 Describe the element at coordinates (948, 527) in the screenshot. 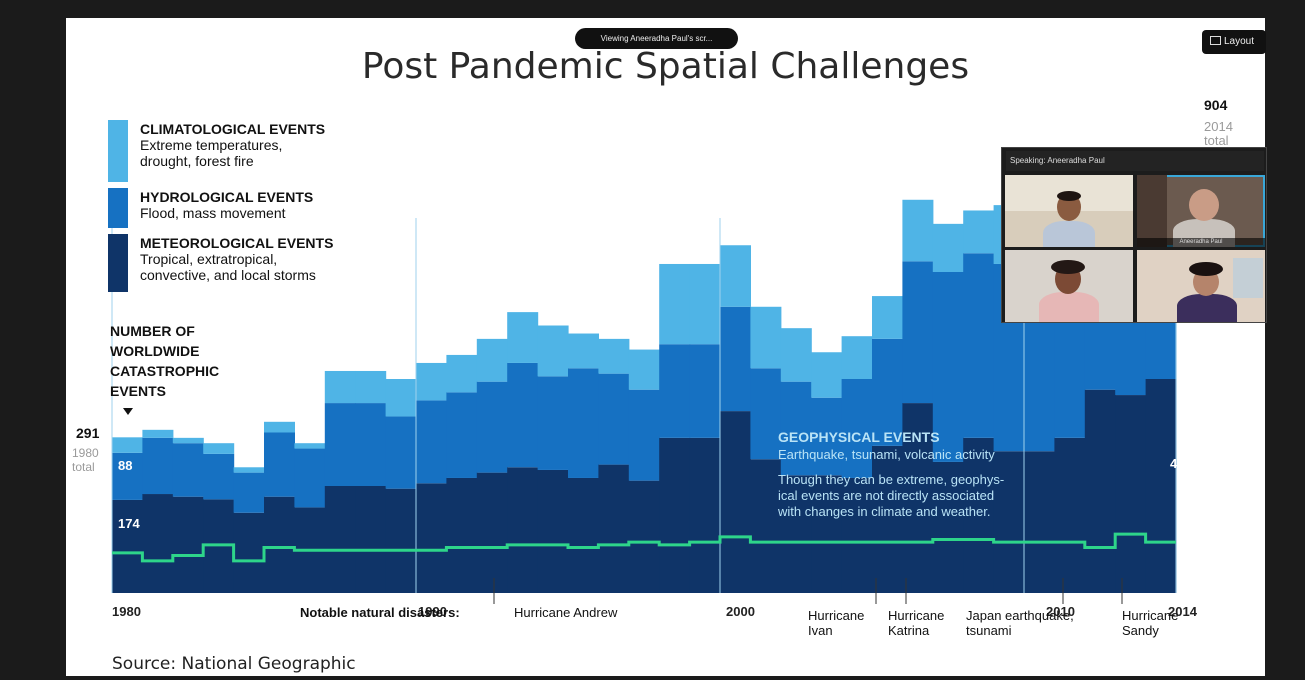

I see `area-segment-meteorological-2007` at that location.